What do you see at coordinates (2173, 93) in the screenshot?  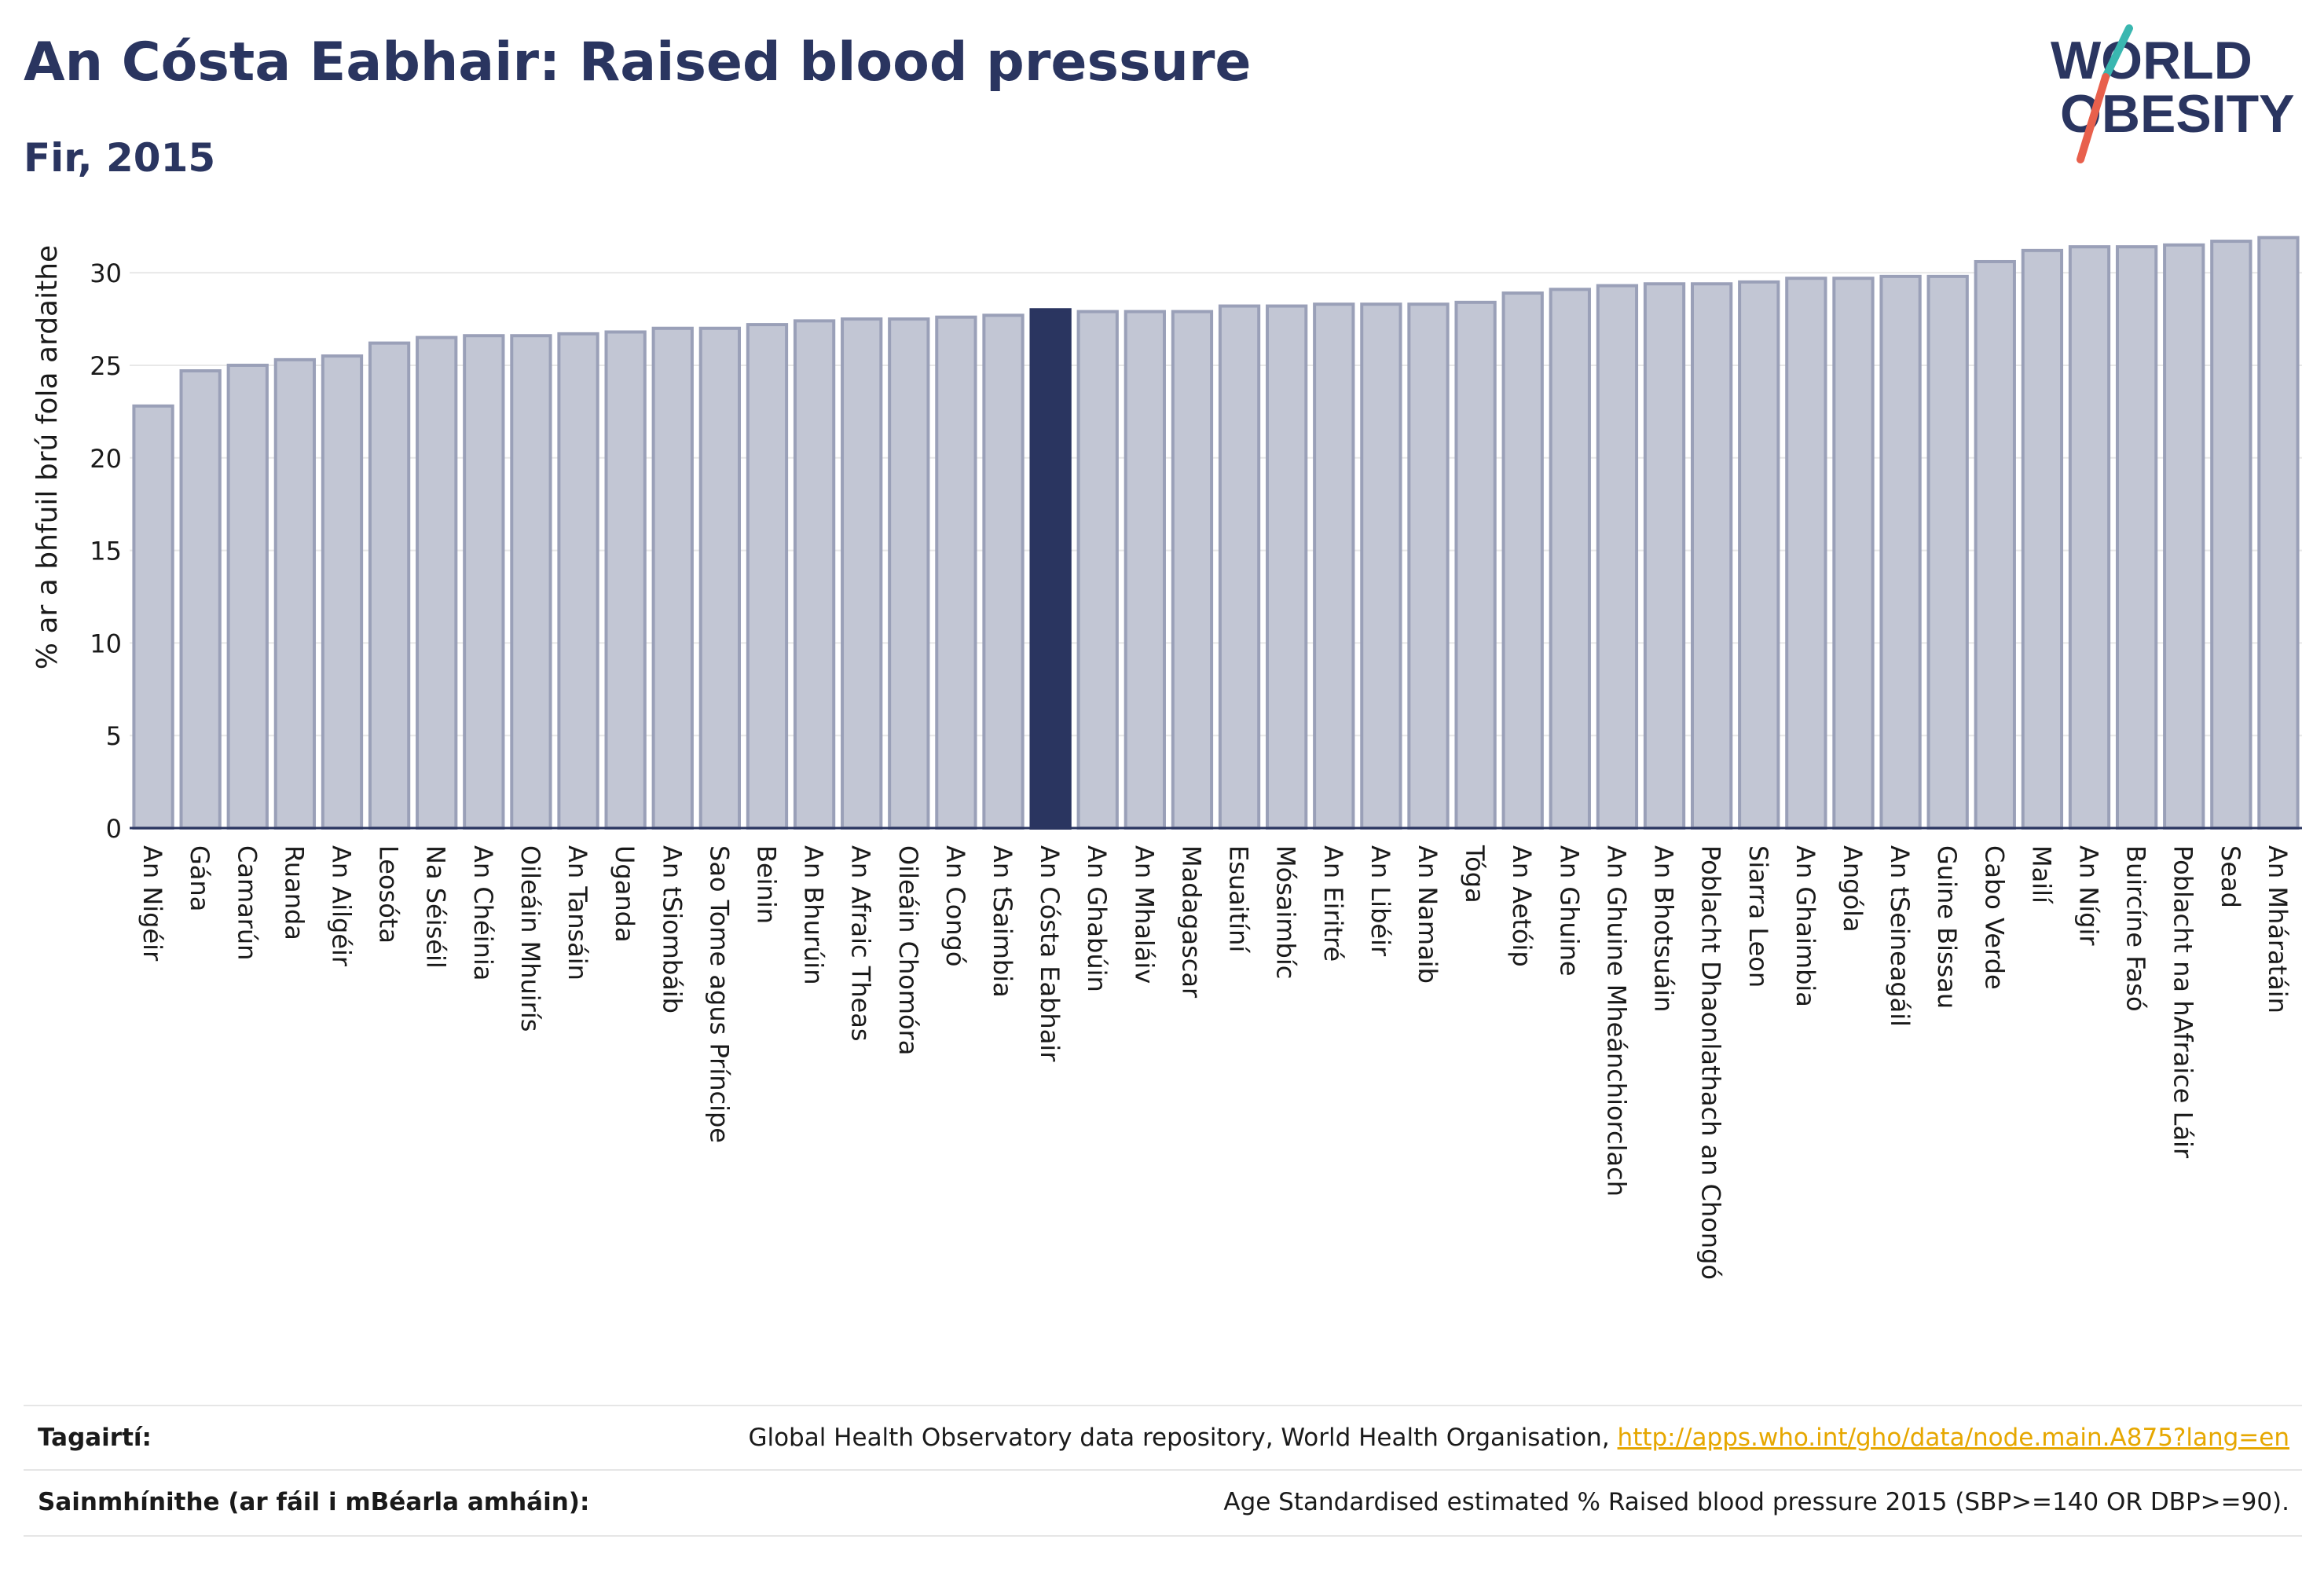 I see `world-obesity-logo: WORLD OBESITY` at bounding box center [2173, 93].